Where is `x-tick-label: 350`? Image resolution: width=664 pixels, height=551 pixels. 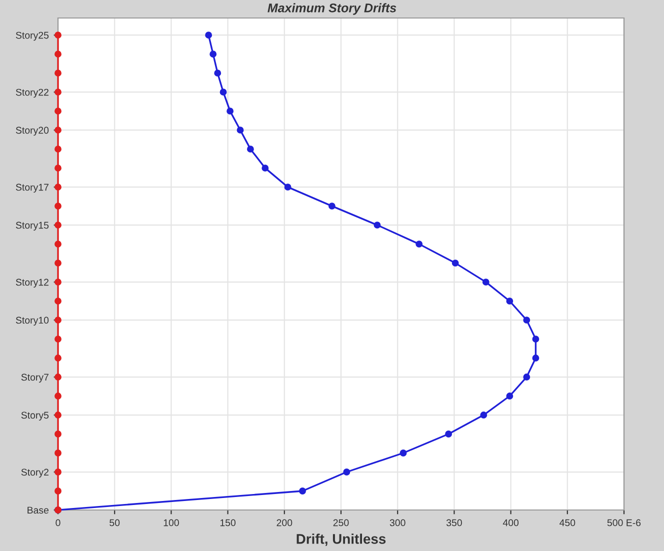 x-tick-label: 350 is located at coordinates (454, 522).